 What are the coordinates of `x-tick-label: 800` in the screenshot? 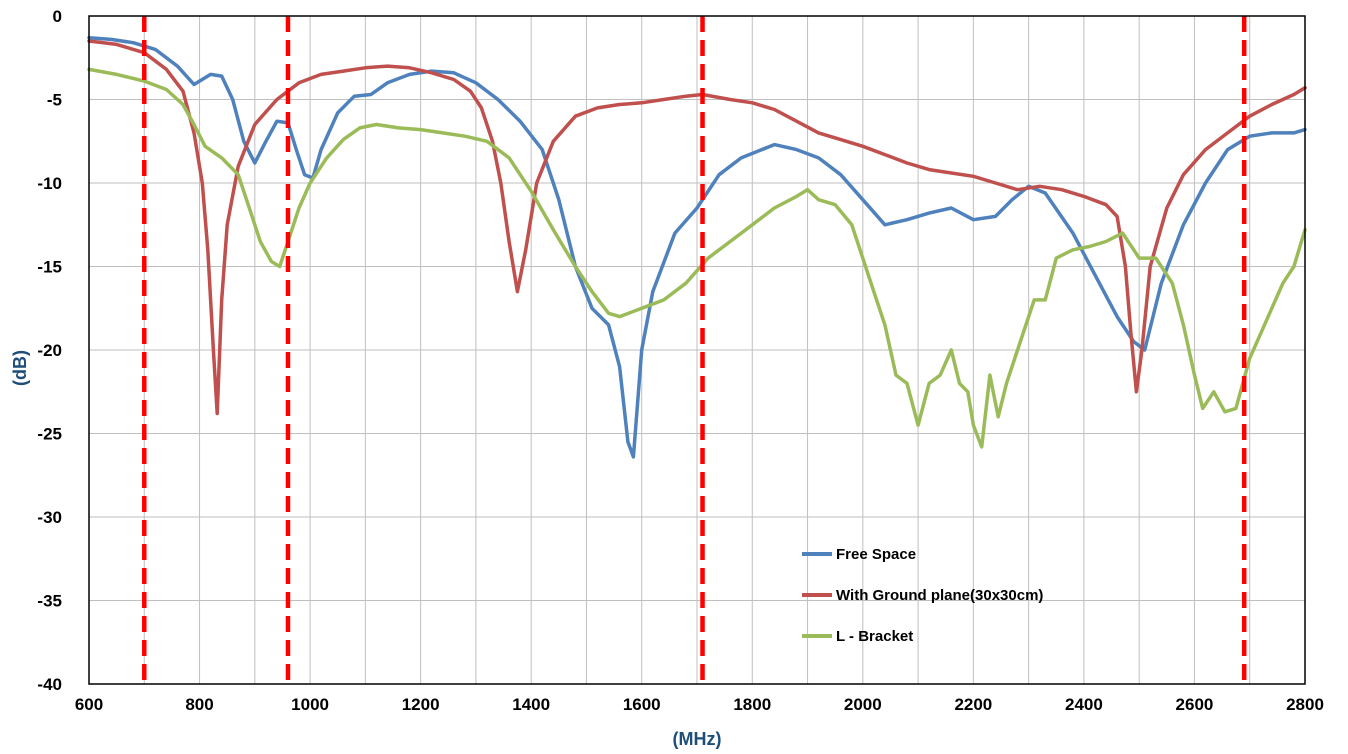 It's located at (199, 704).